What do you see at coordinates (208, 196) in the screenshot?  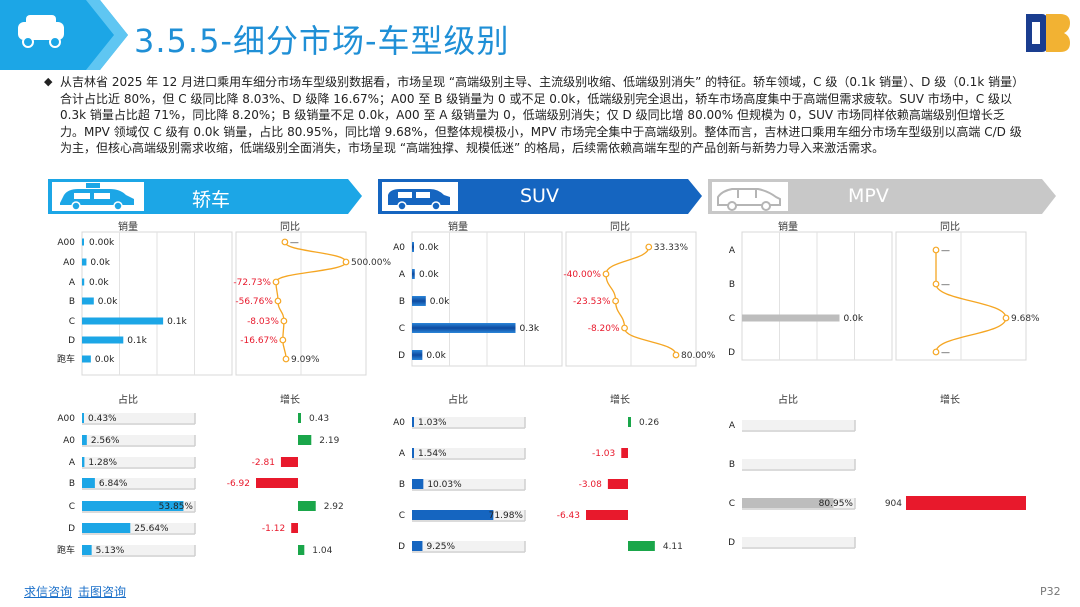 I see `panel-header-sedan: 轿车` at bounding box center [208, 196].